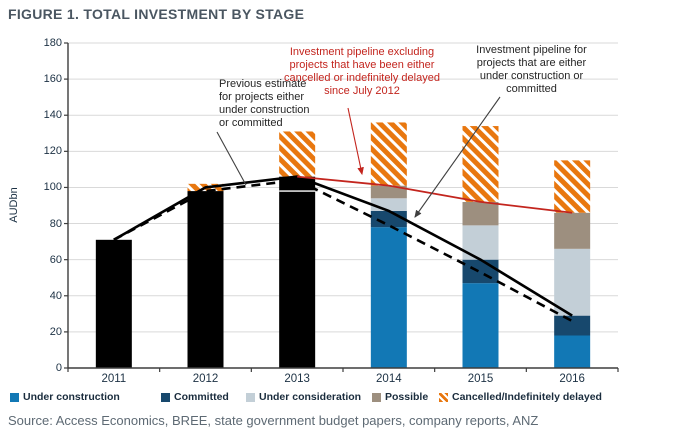 Image resolution: width=673 pixels, height=440 pixels. What do you see at coordinates (55, 295) in the screenshot?
I see `y-axis-tick-label: 40` at bounding box center [55, 295].